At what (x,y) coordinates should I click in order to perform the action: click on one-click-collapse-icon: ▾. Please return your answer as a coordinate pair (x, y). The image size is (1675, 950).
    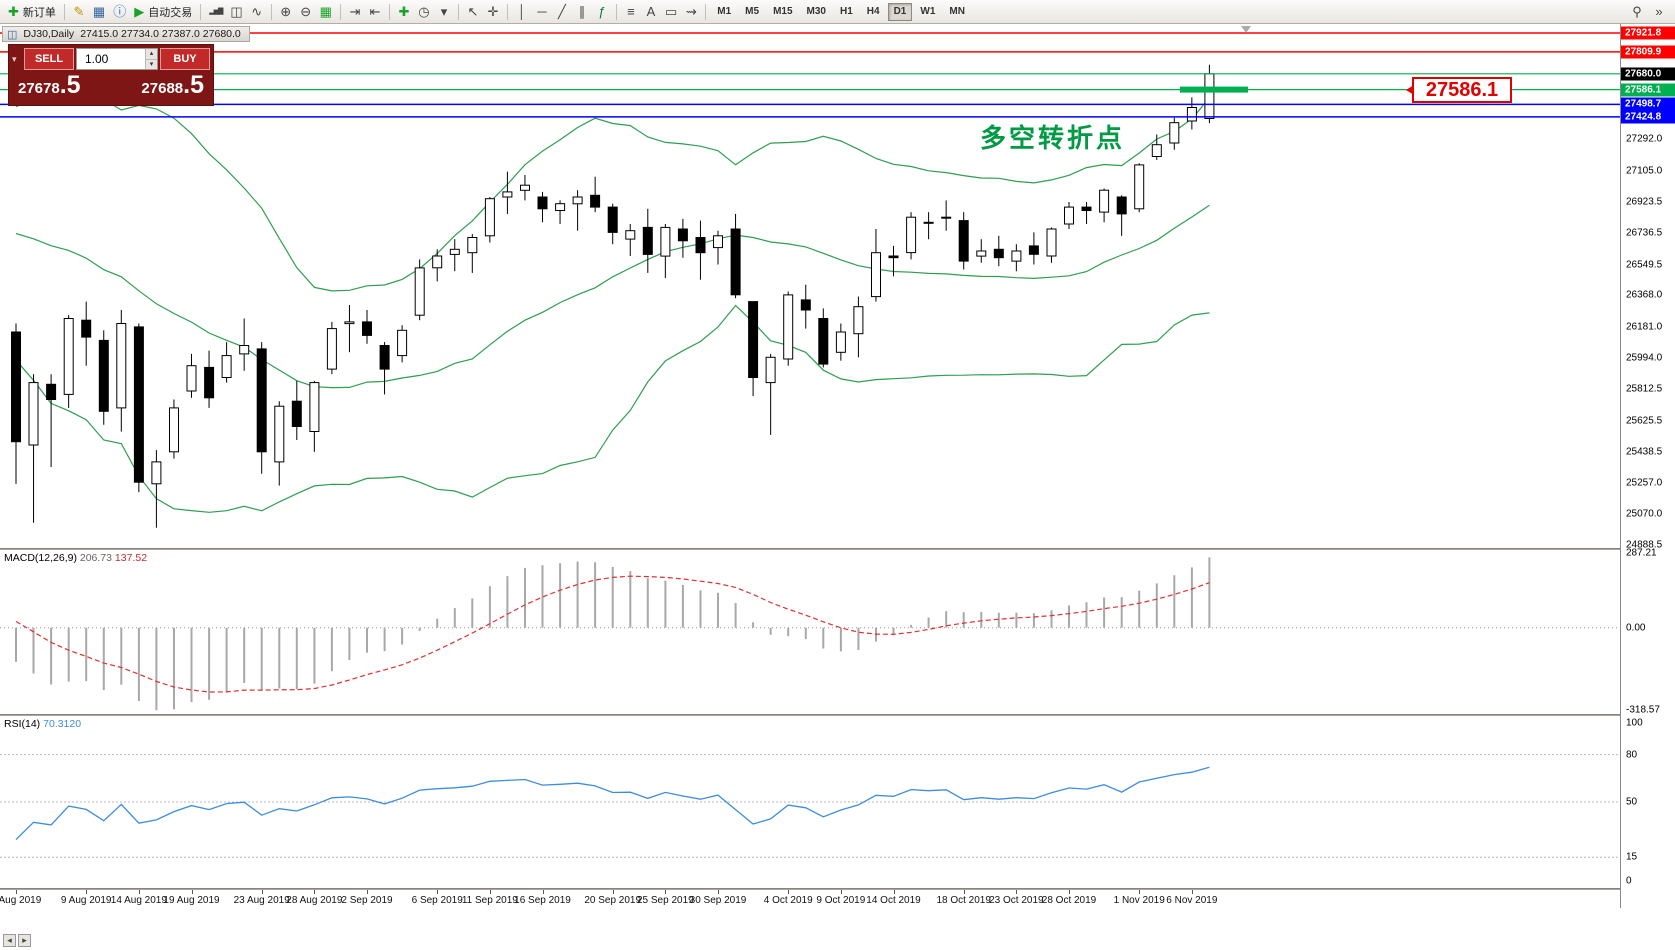
    Looking at the image, I should click on (14, 59).